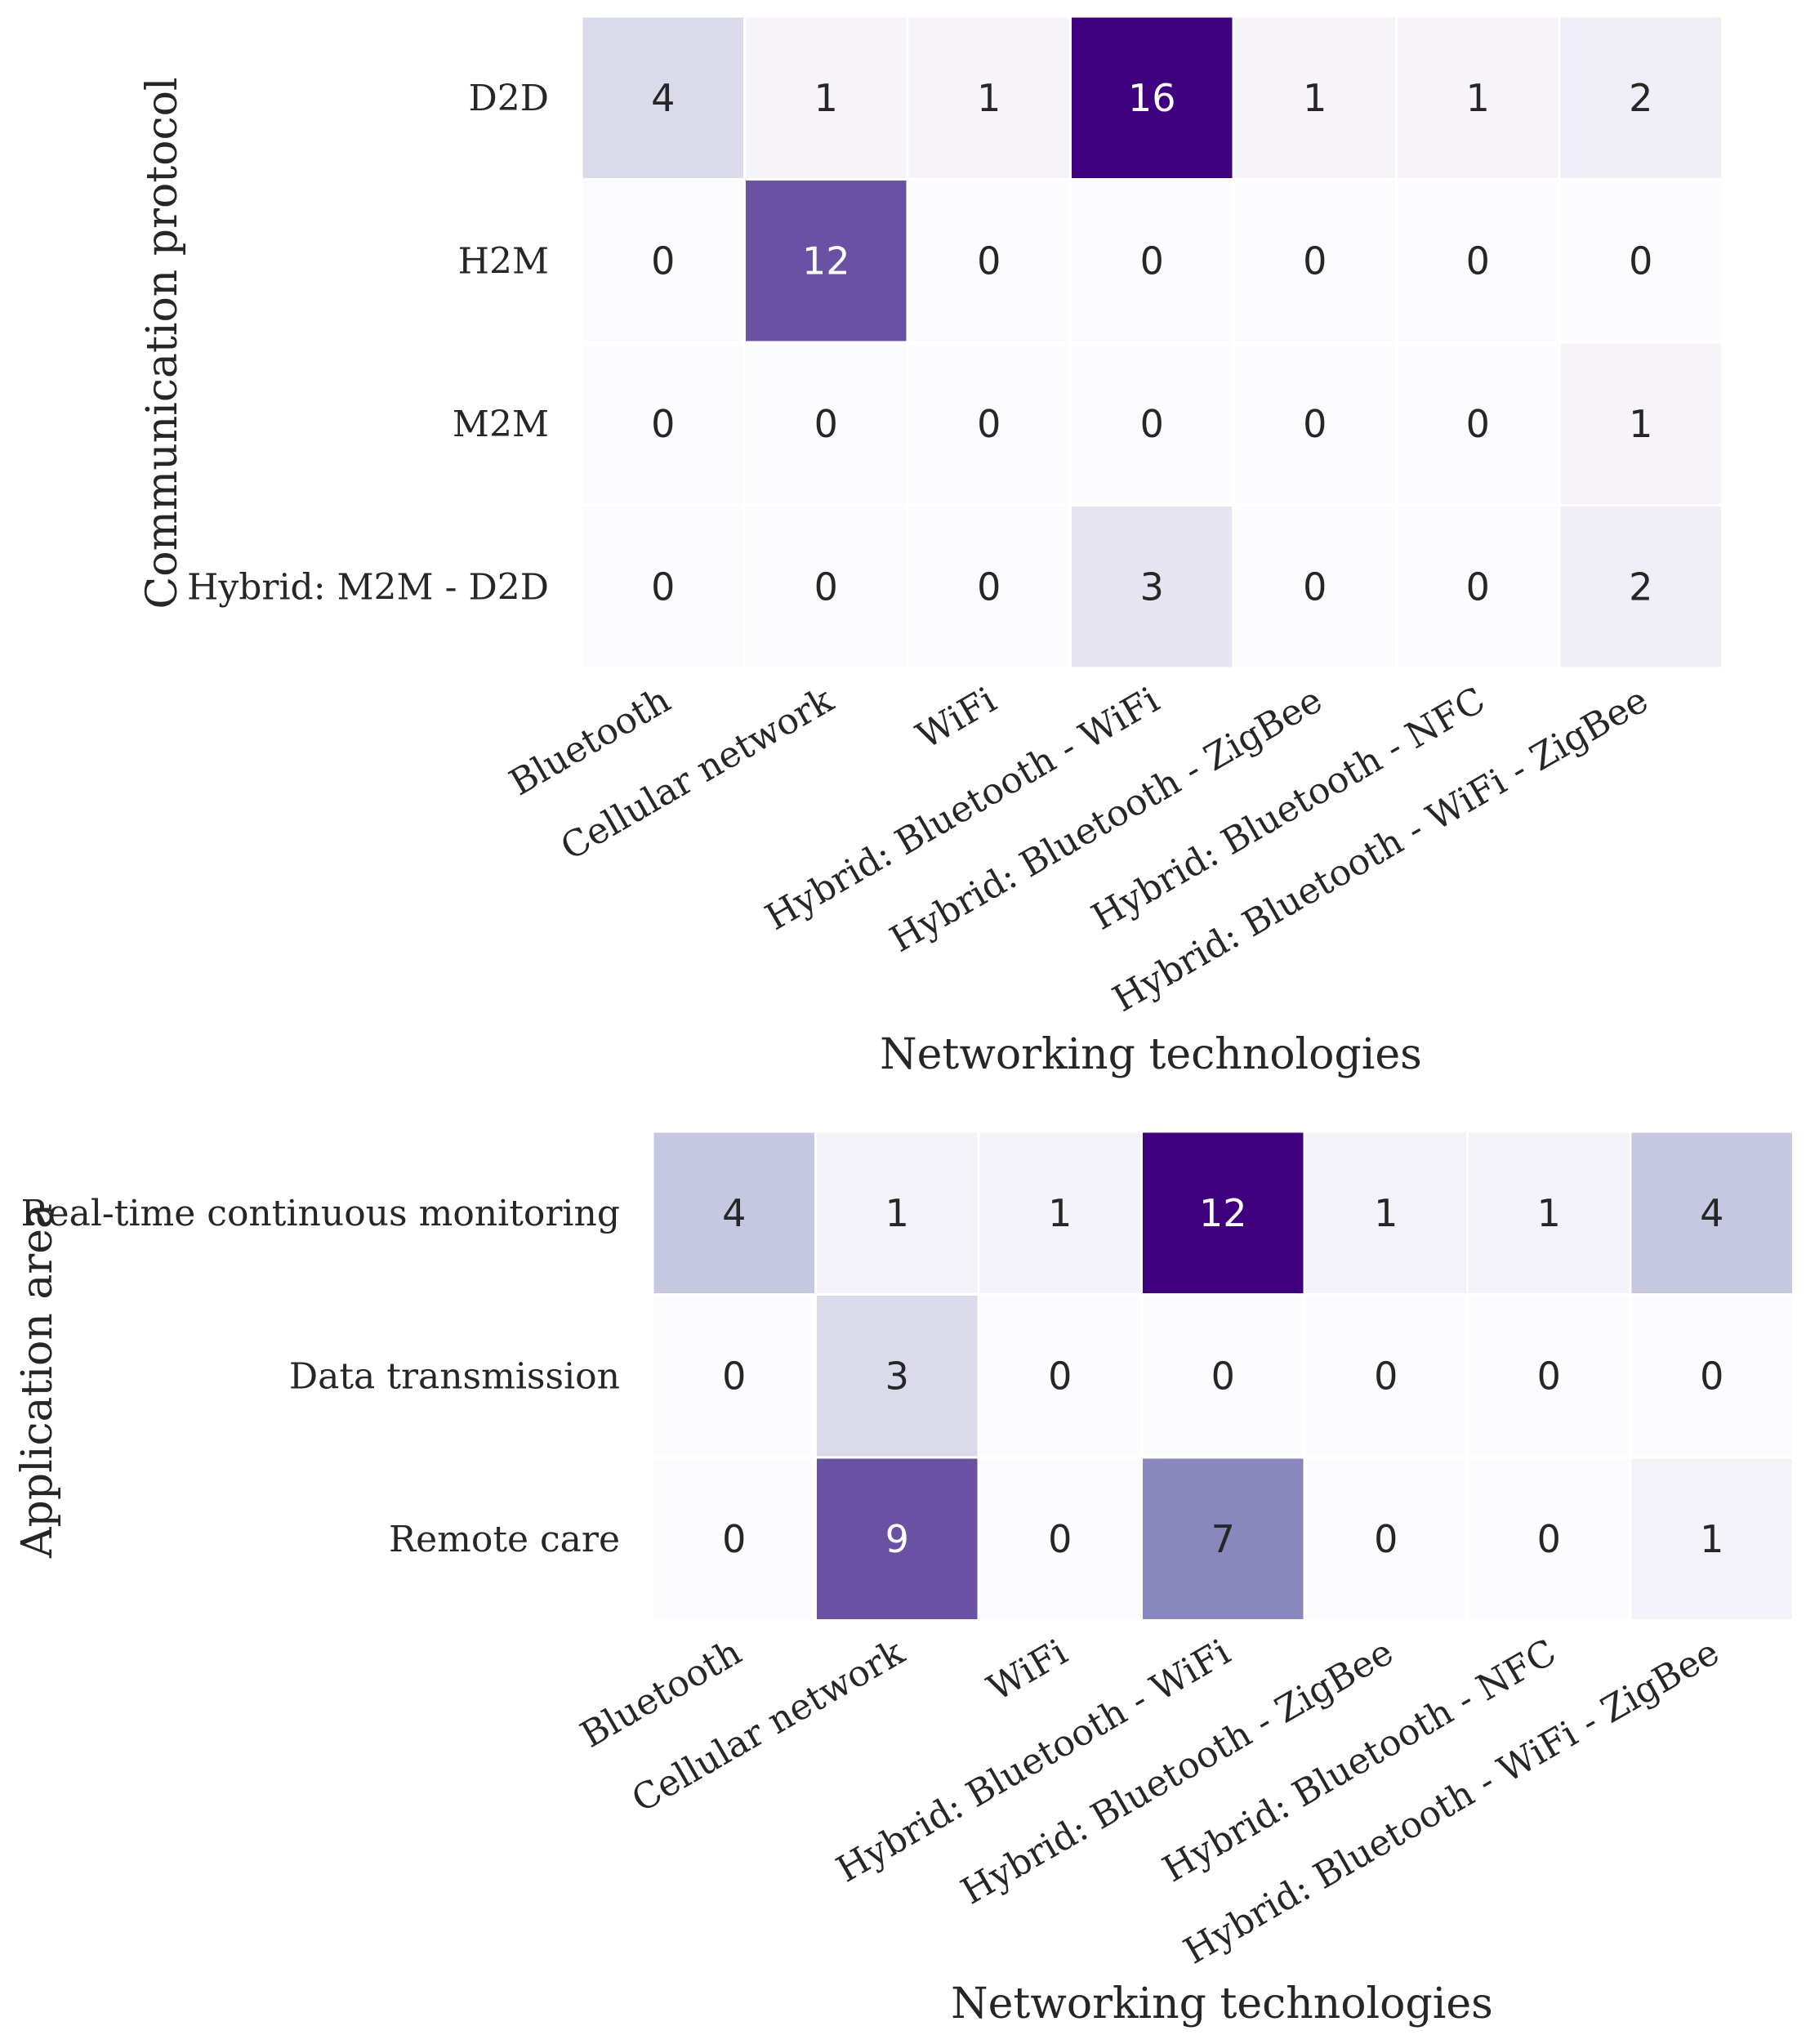  What do you see at coordinates (37, 1381) in the screenshot?
I see `y-axis-label: Application area` at bounding box center [37, 1381].